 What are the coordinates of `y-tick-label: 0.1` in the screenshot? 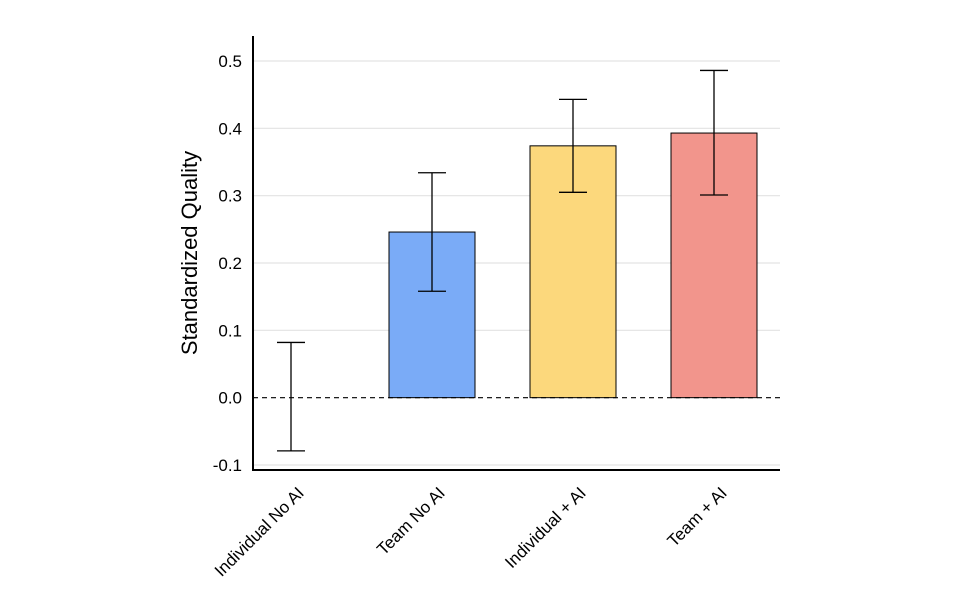 It's located at (230, 330).